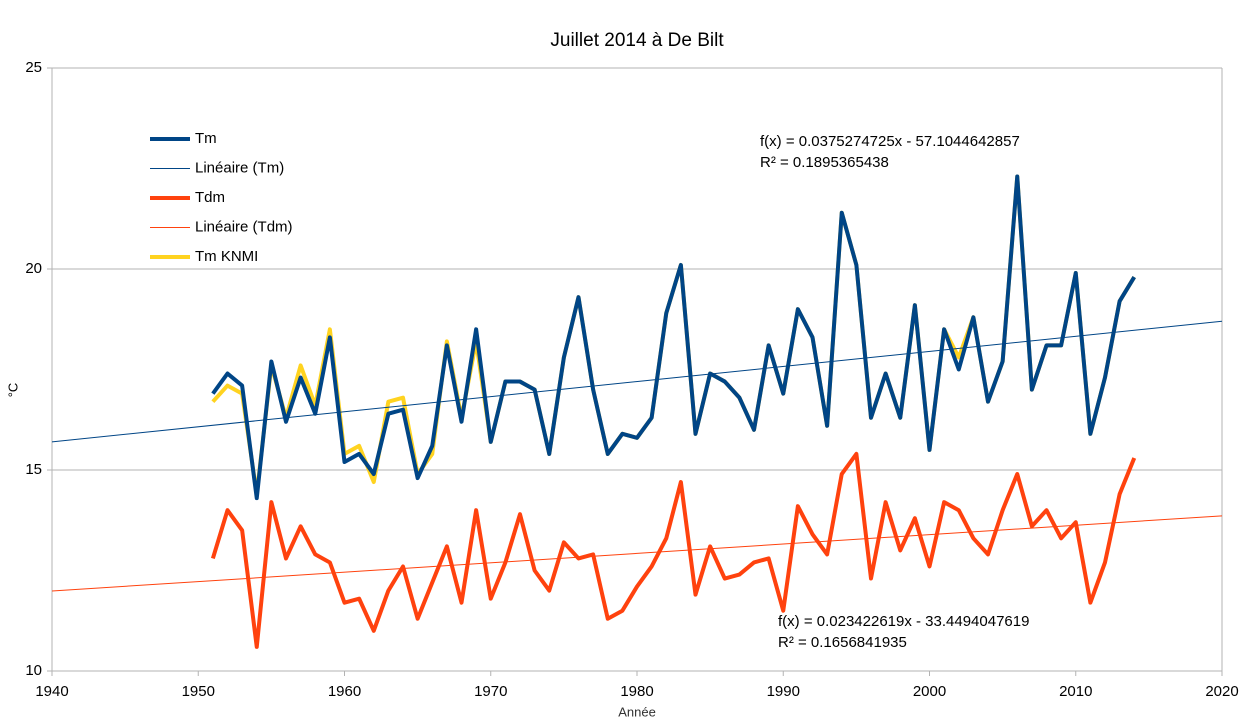 The height and width of the screenshot is (728, 1256). What do you see at coordinates (198, 691) in the screenshot?
I see `x-tick-label: 1950` at bounding box center [198, 691].